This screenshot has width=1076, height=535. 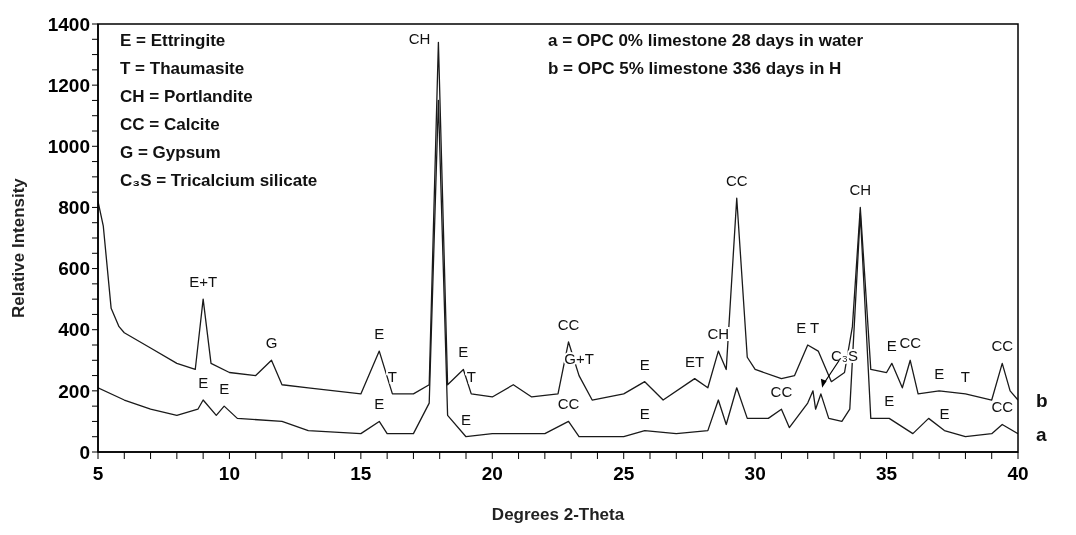 What do you see at coordinates (695, 68) in the screenshot?
I see `annotation: b = OPC 5% limestone 336 days in H` at bounding box center [695, 68].